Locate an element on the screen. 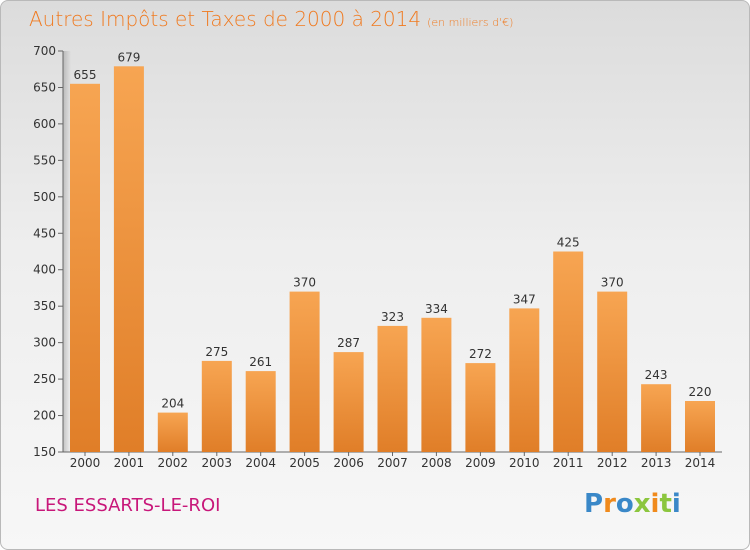  x-tick-label-2005: 2005 is located at coordinates (304, 463).